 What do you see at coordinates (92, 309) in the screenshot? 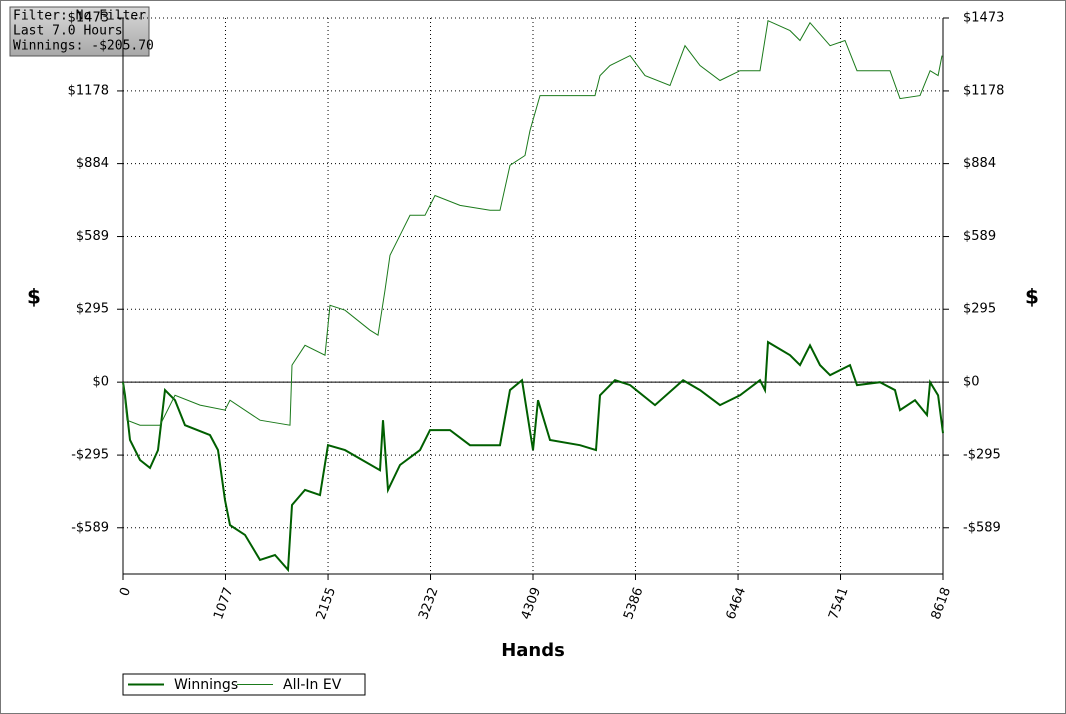
I see `y-tick-label: $295` at bounding box center [92, 309].